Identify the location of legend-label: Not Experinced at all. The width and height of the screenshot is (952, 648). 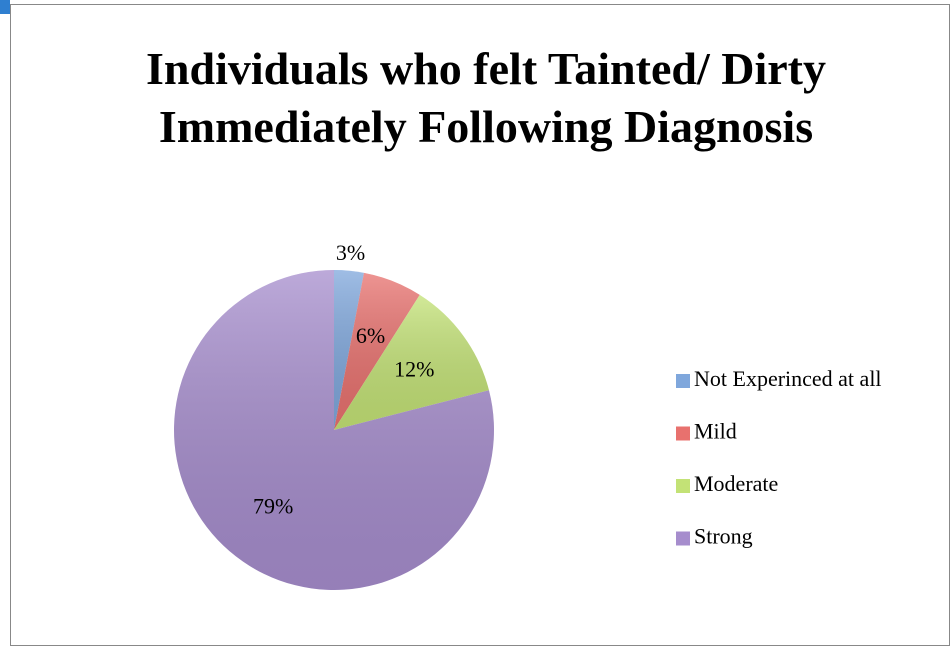
(788, 378).